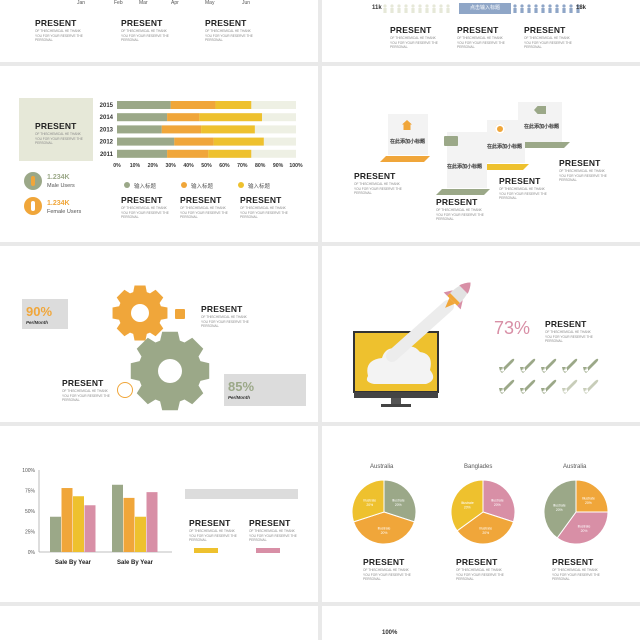 Image resolution: width=640 pixels, height=640 pixels. I want to click on female-label: Female Users, so click(64, 212).